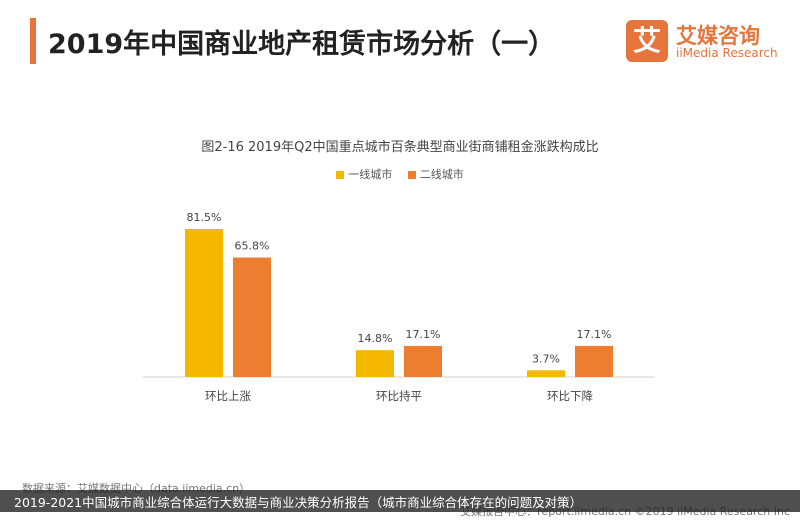 This screenshot has width=800, height=520. Describe the element at coordinates (400, 174) in the screenshot. I see `chart-legend: 一线城市 二线城市` at that location.